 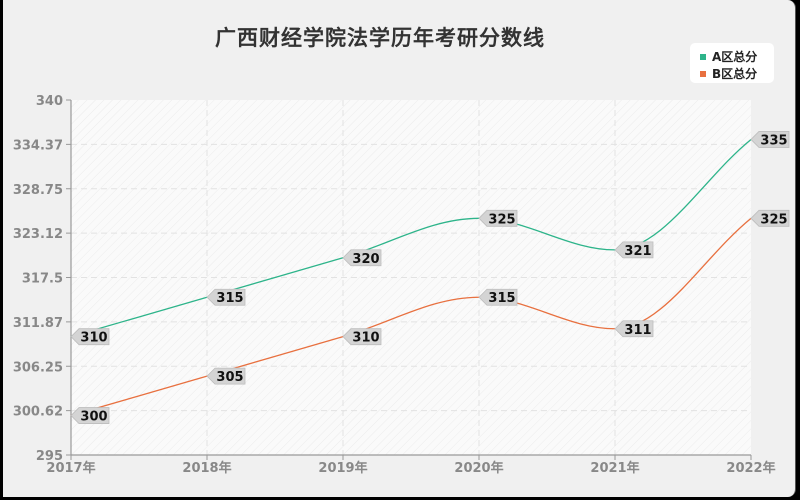 I want to click on svg-text: 320, so click(x=365, y=259).